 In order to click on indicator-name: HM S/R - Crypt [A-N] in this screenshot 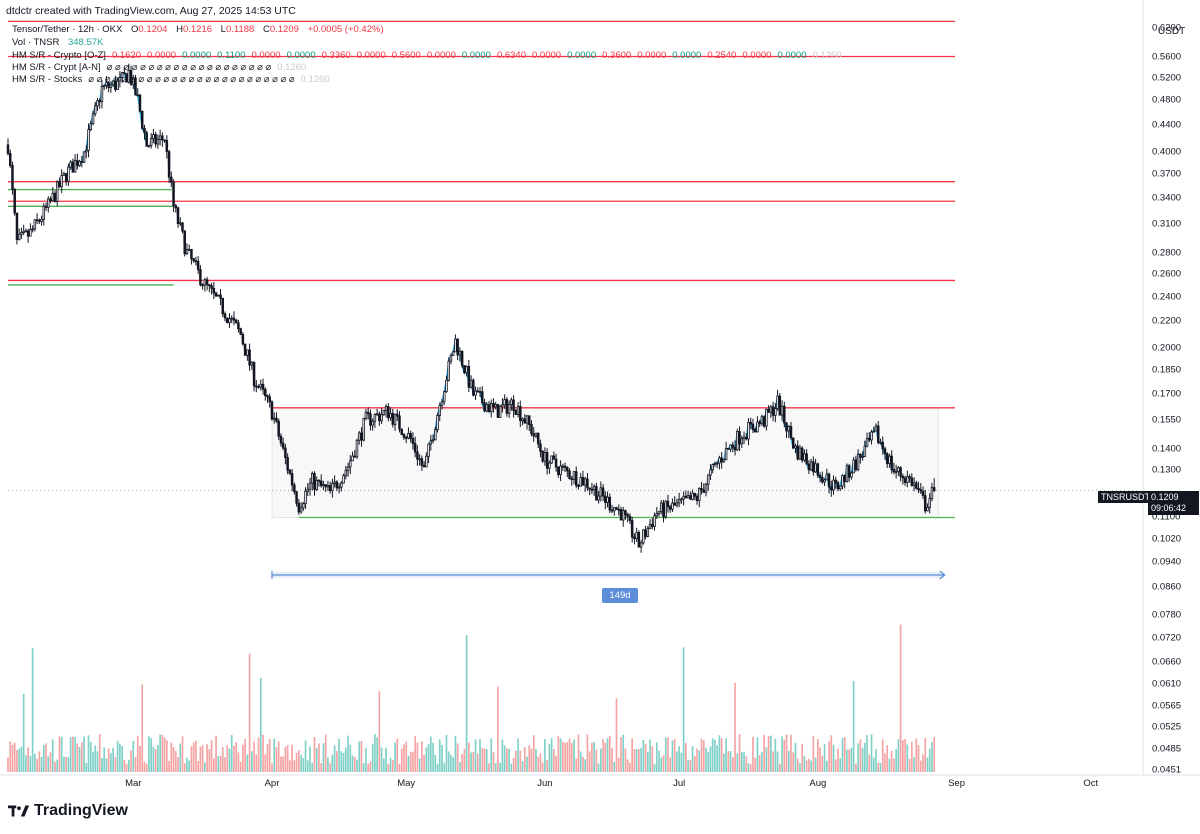, I will do `click(56, 67)`.